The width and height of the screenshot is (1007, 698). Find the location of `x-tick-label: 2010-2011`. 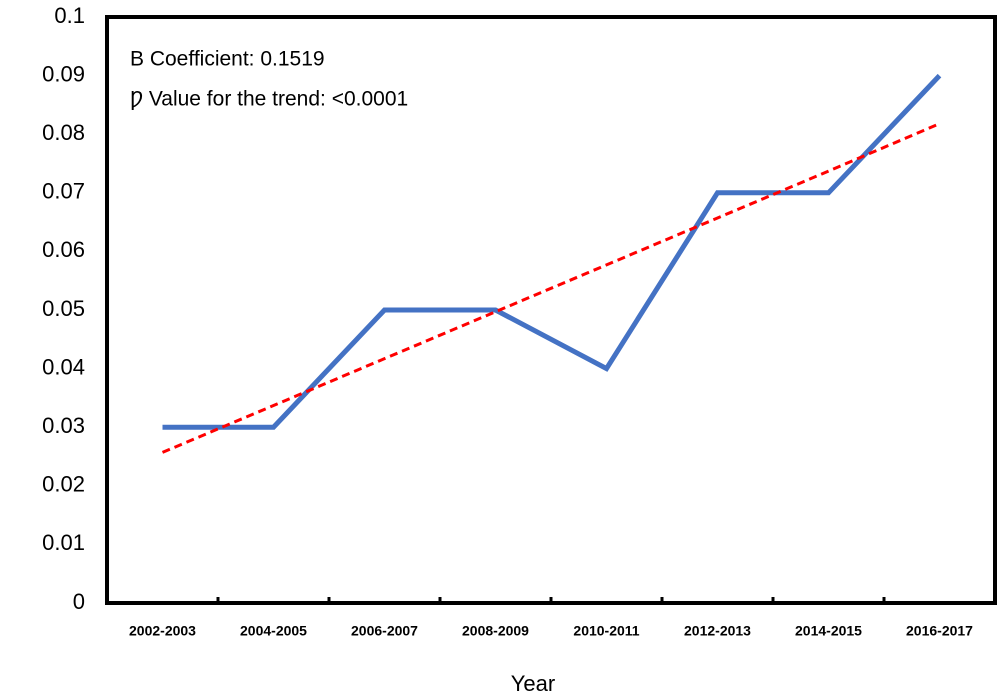

x-tick-label: 2010-2011 is located at coordinates (606, 631).